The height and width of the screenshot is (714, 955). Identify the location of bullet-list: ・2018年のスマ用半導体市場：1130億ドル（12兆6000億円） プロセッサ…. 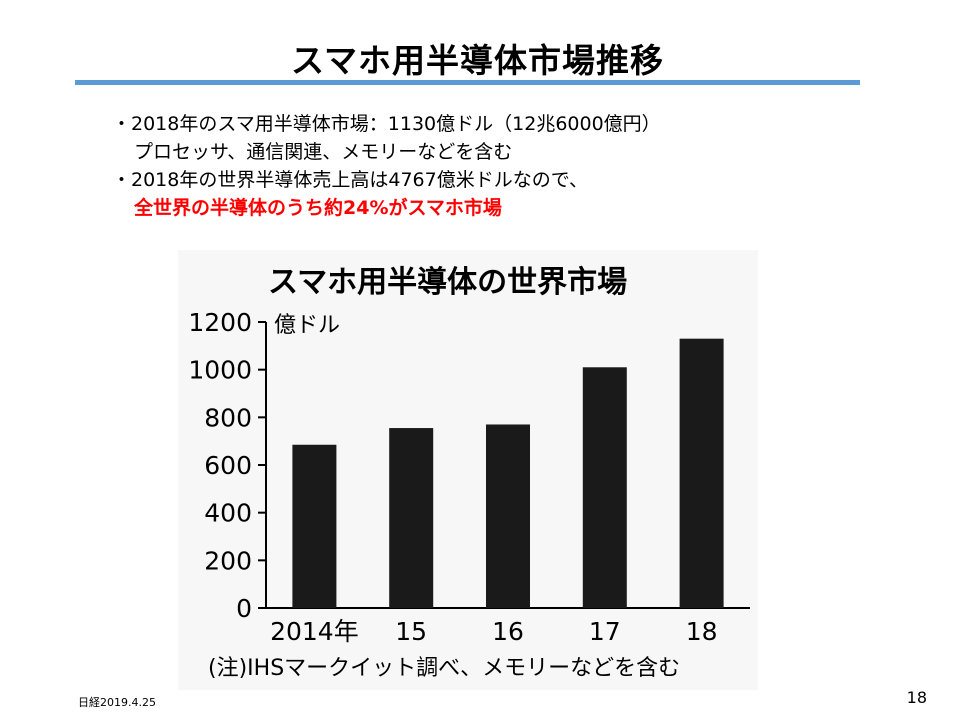
(492, 166).